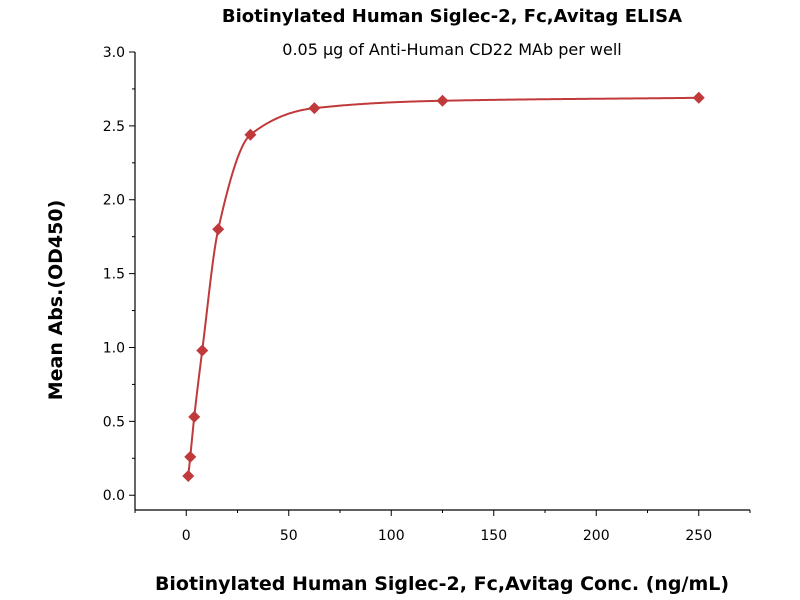 The image size is (800, 600). Describe the element at coordinates (114, 201) in the screenshot. I see `y-tick-label: 2.0` at that location.